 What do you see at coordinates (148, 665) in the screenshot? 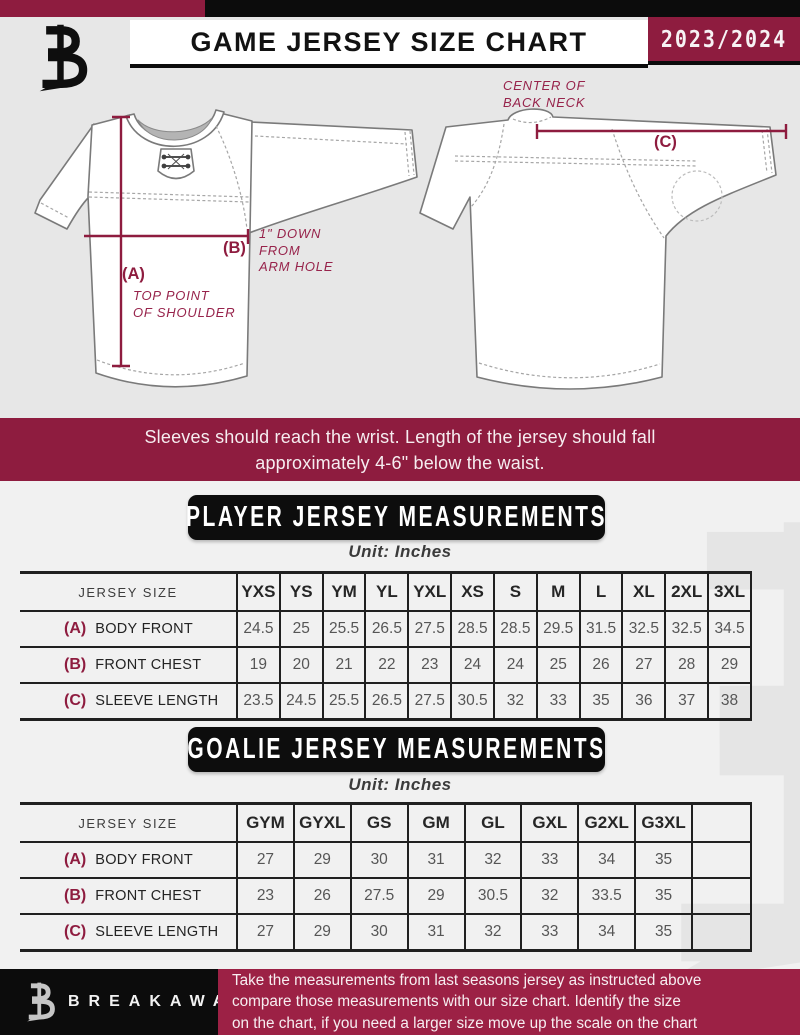
I see `row-label: FRONT CHEST` at bounding box center [148, 665].